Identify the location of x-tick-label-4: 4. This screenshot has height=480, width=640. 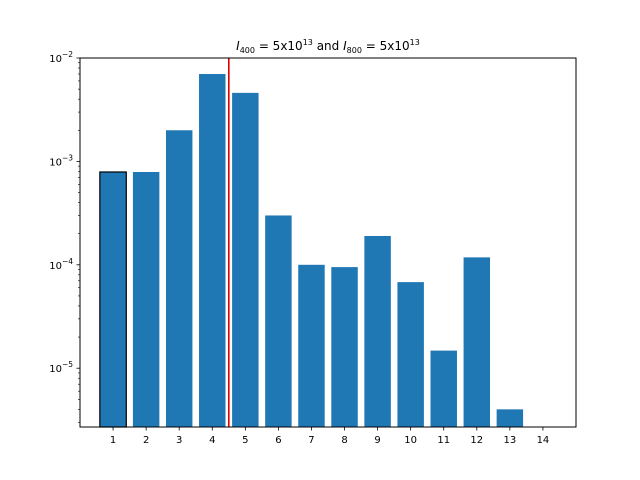
(212, 440).